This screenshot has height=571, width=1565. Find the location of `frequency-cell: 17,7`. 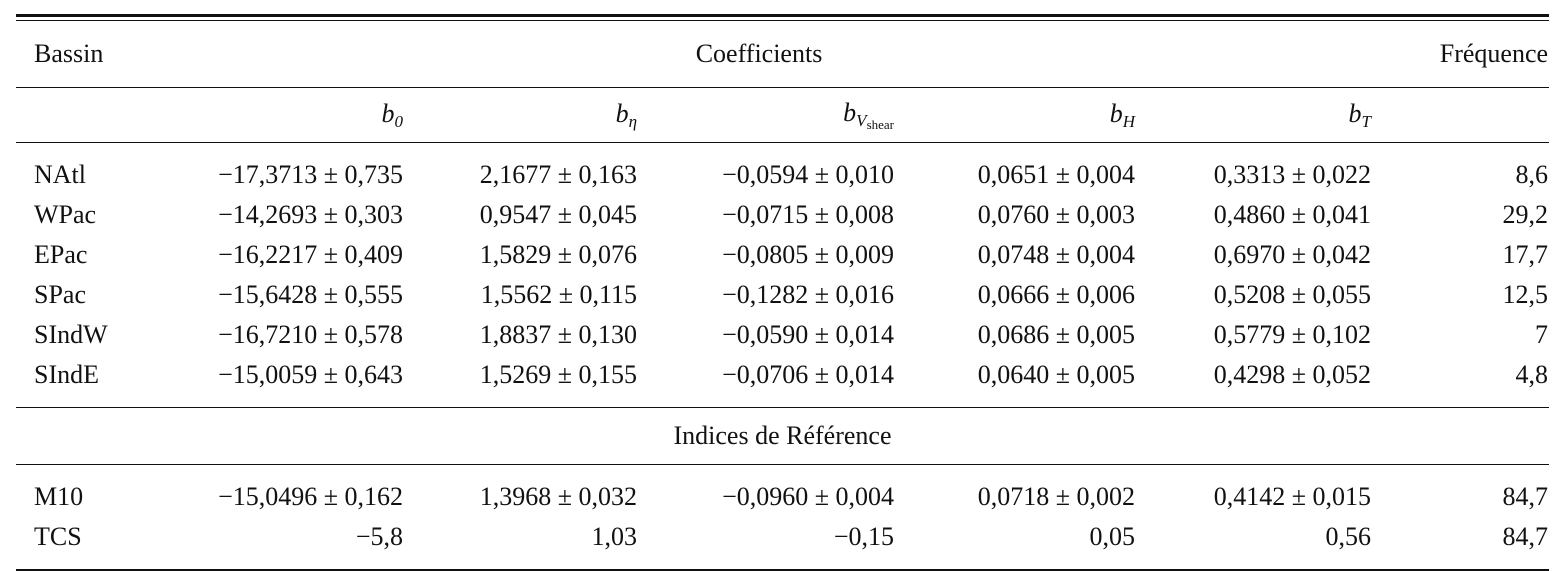

frequency-cell: 17,7 is located at coordinates (1525, 254).